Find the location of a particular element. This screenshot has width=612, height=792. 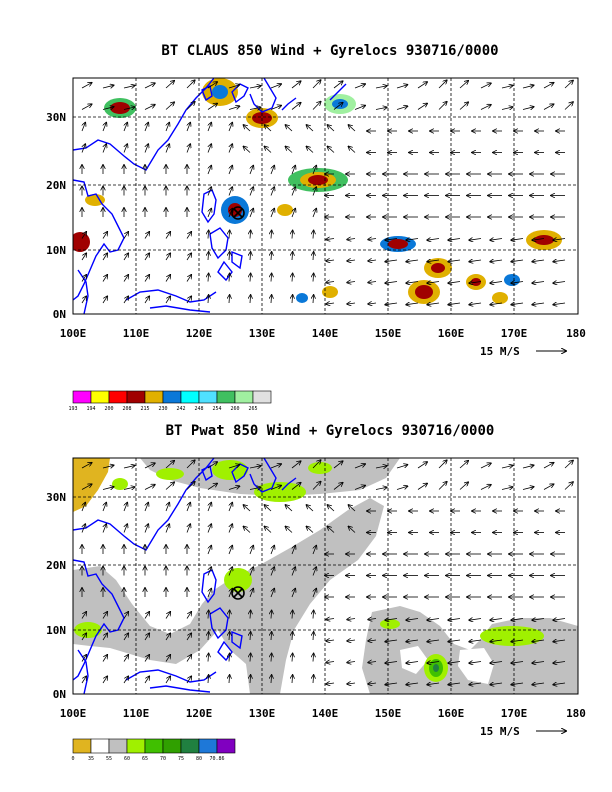

colorbar-label: 70 is located at coordinates (163, 759).